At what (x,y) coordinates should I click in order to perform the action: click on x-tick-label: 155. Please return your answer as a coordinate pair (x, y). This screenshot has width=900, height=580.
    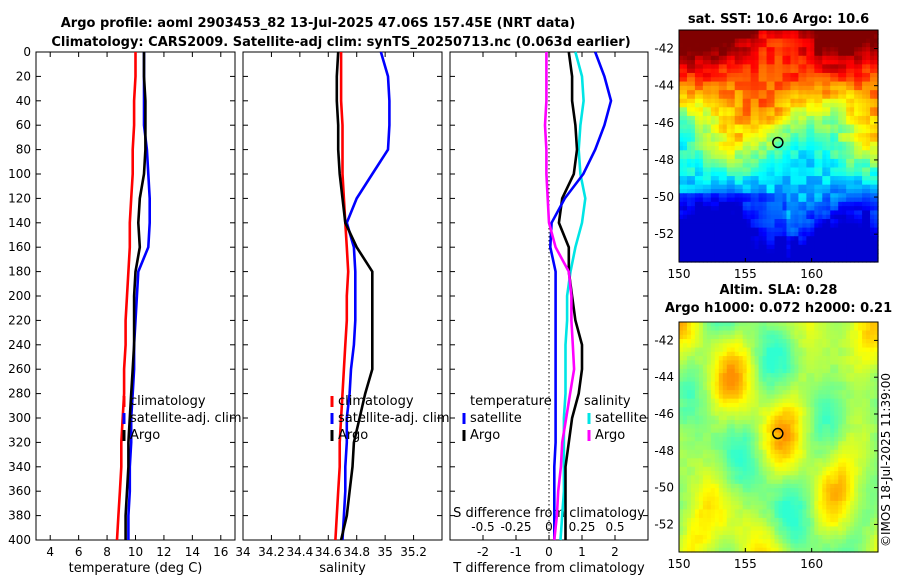
    Looking at the image, I should click on (745, 274).